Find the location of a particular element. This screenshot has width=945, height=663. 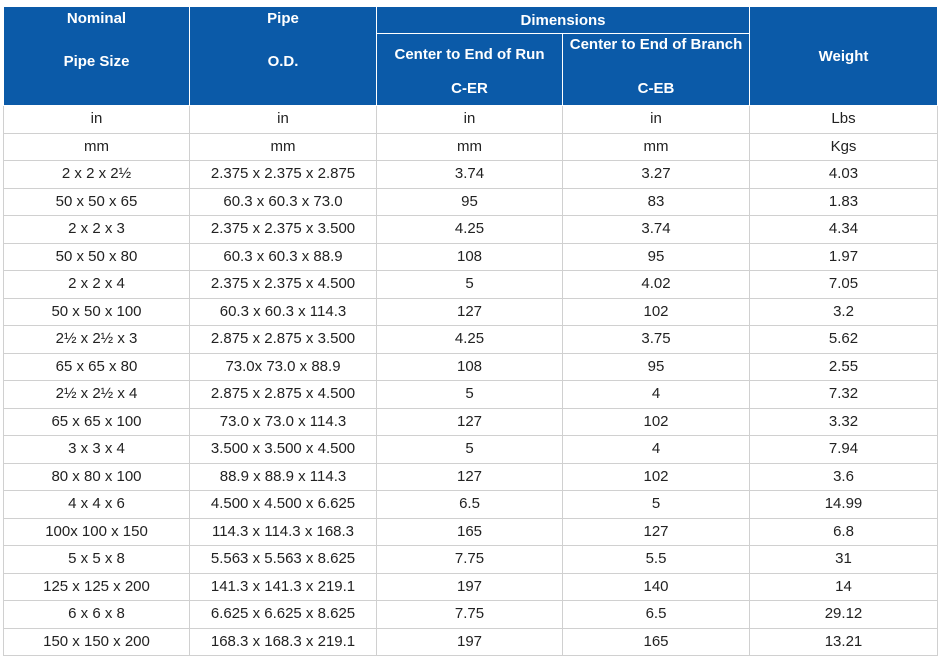

header-weight: Weight is located at coordinates (843, 56).